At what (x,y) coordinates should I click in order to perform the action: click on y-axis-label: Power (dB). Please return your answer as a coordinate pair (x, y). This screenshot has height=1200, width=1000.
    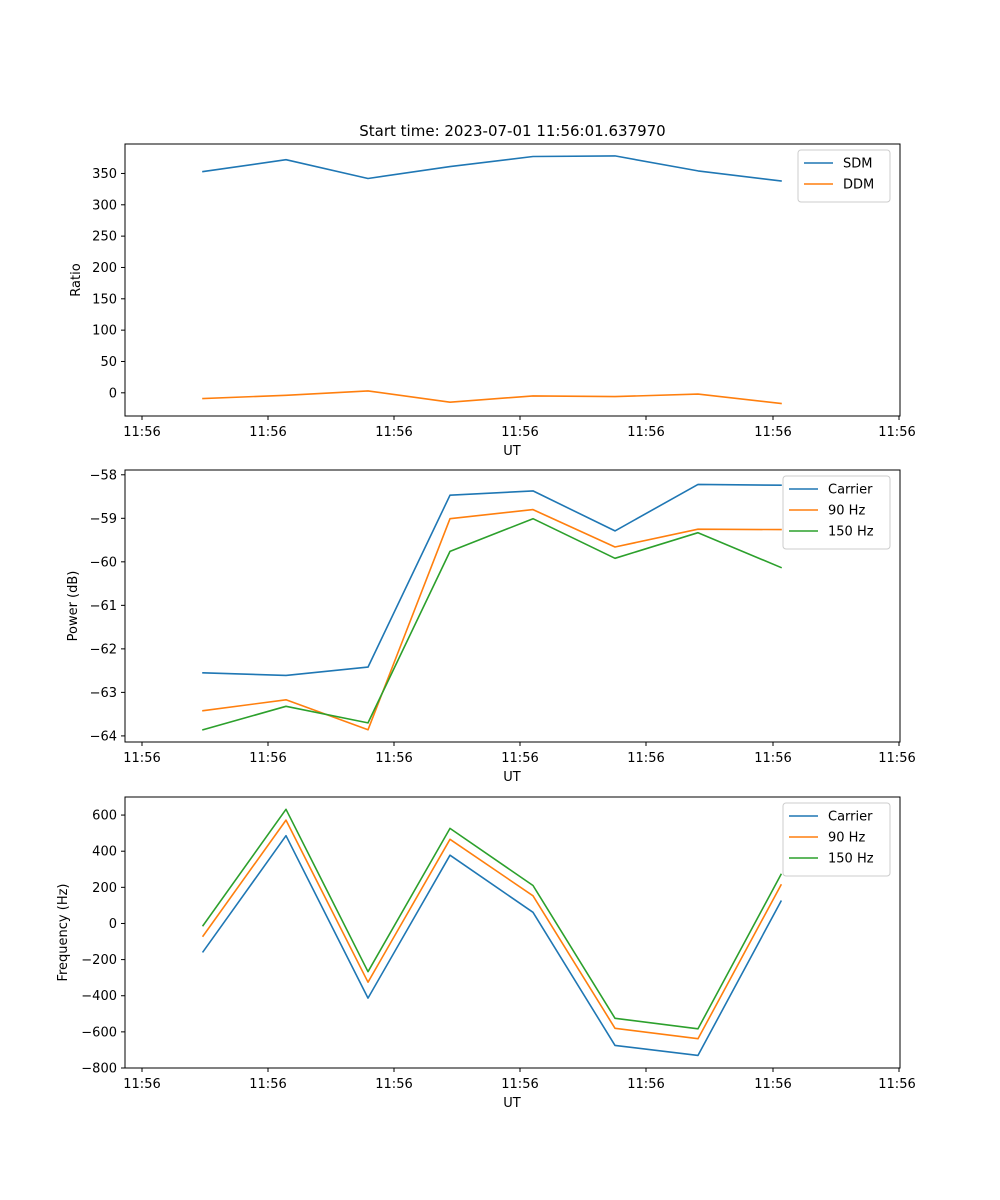
    Looking at the image, I should click on (73, 606).